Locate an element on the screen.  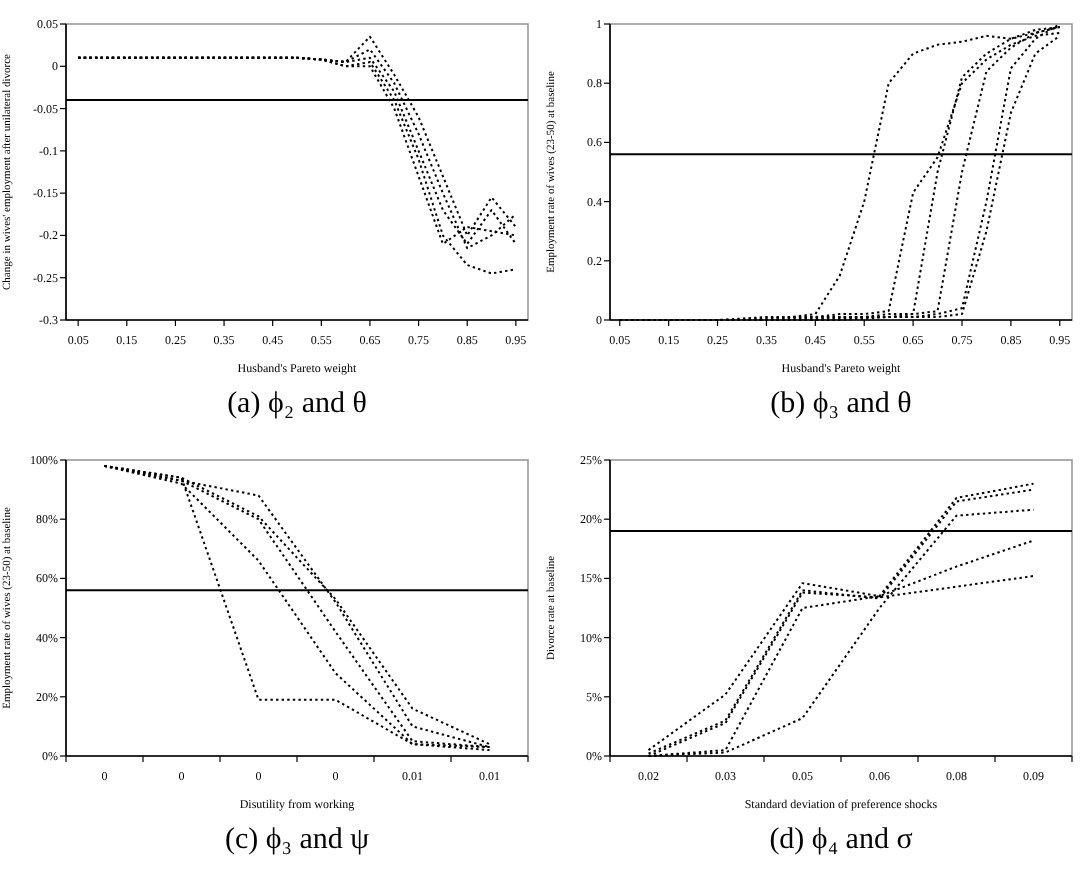
text: (c) ϕ₃ and ψ is located at coordinates (297, 840).